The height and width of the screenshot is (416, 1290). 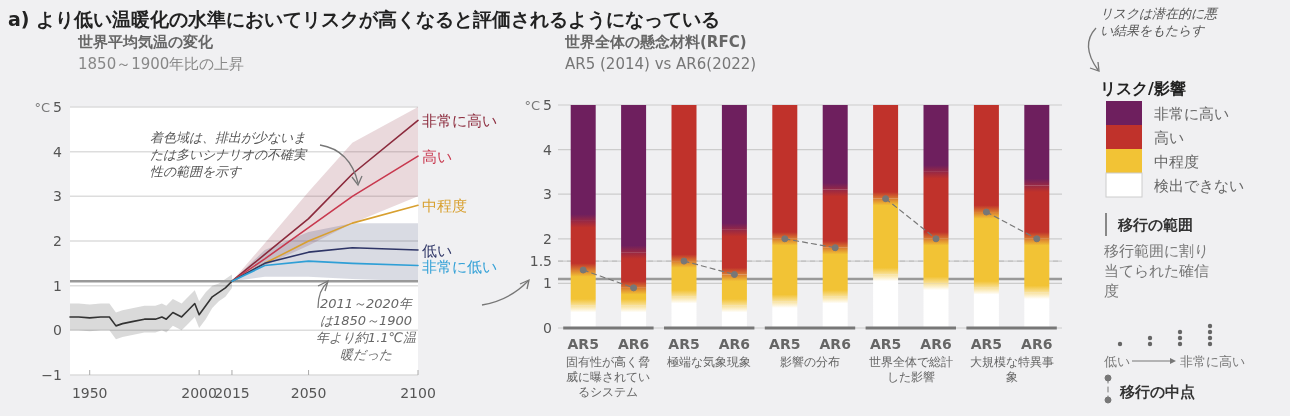 I want to click on x-tick-label: 2050, so click(x=308, y=393).